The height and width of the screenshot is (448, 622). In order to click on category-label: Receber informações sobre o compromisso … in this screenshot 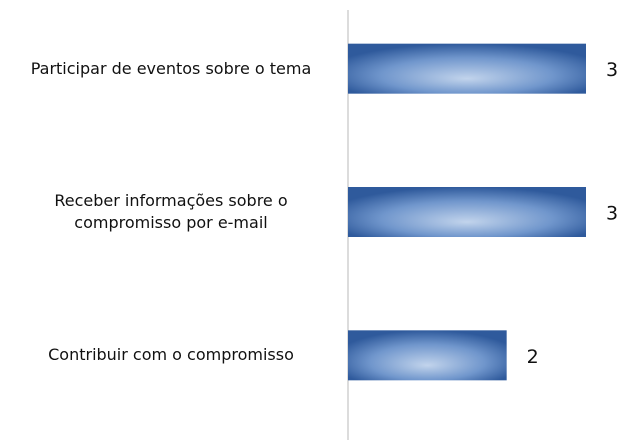, I will do `click(171, 211)`.